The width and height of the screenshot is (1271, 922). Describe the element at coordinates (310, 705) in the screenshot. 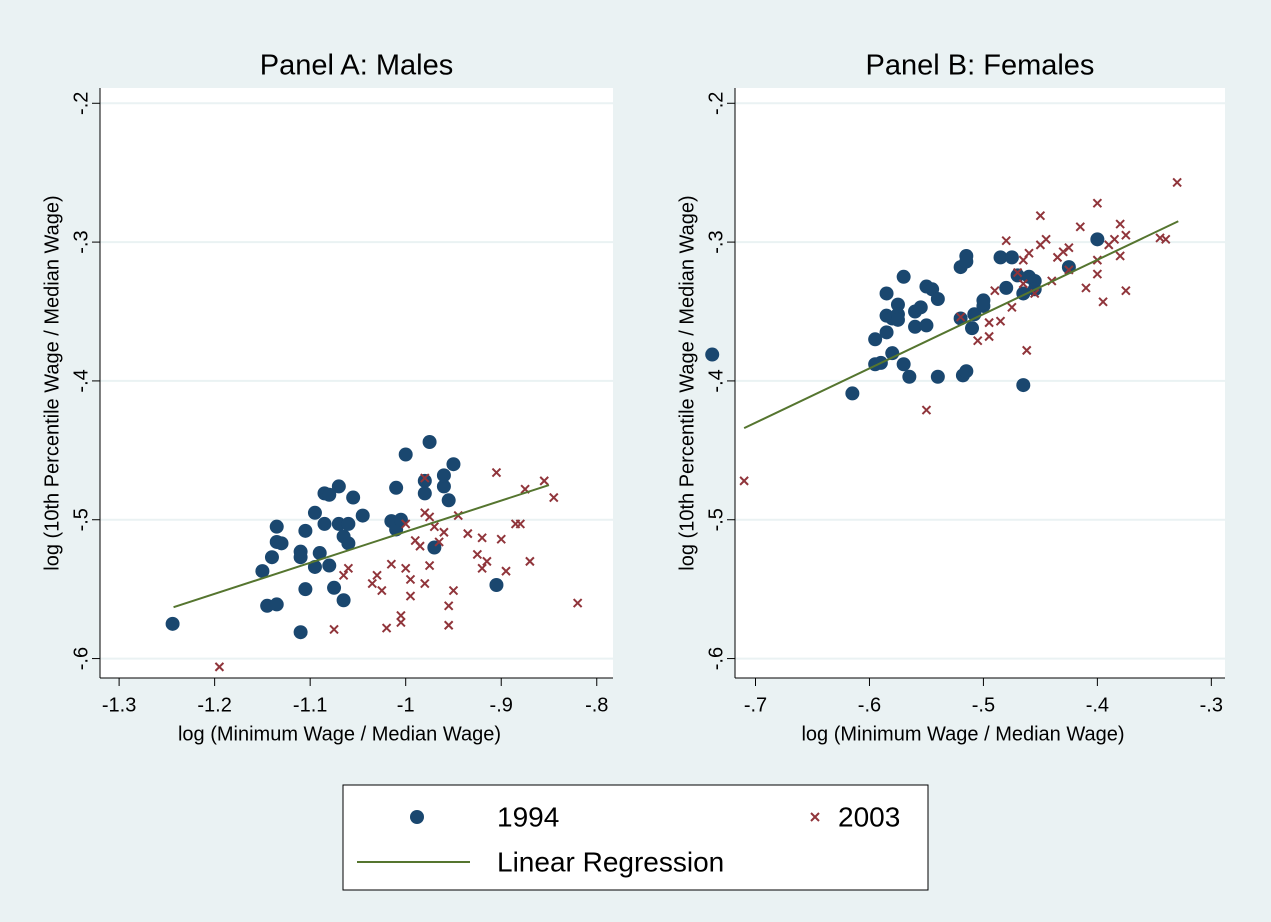

I see `x-tick-label: -1.1` at that location.